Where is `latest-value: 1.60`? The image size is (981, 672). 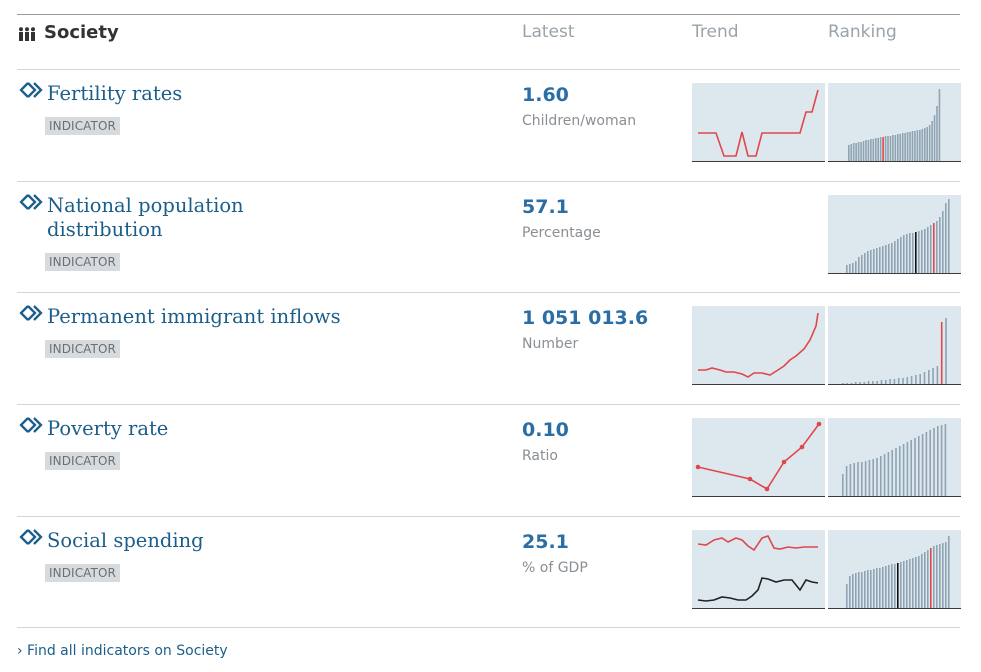
latest-value: 1.60 is located at coordinates (545, 95).